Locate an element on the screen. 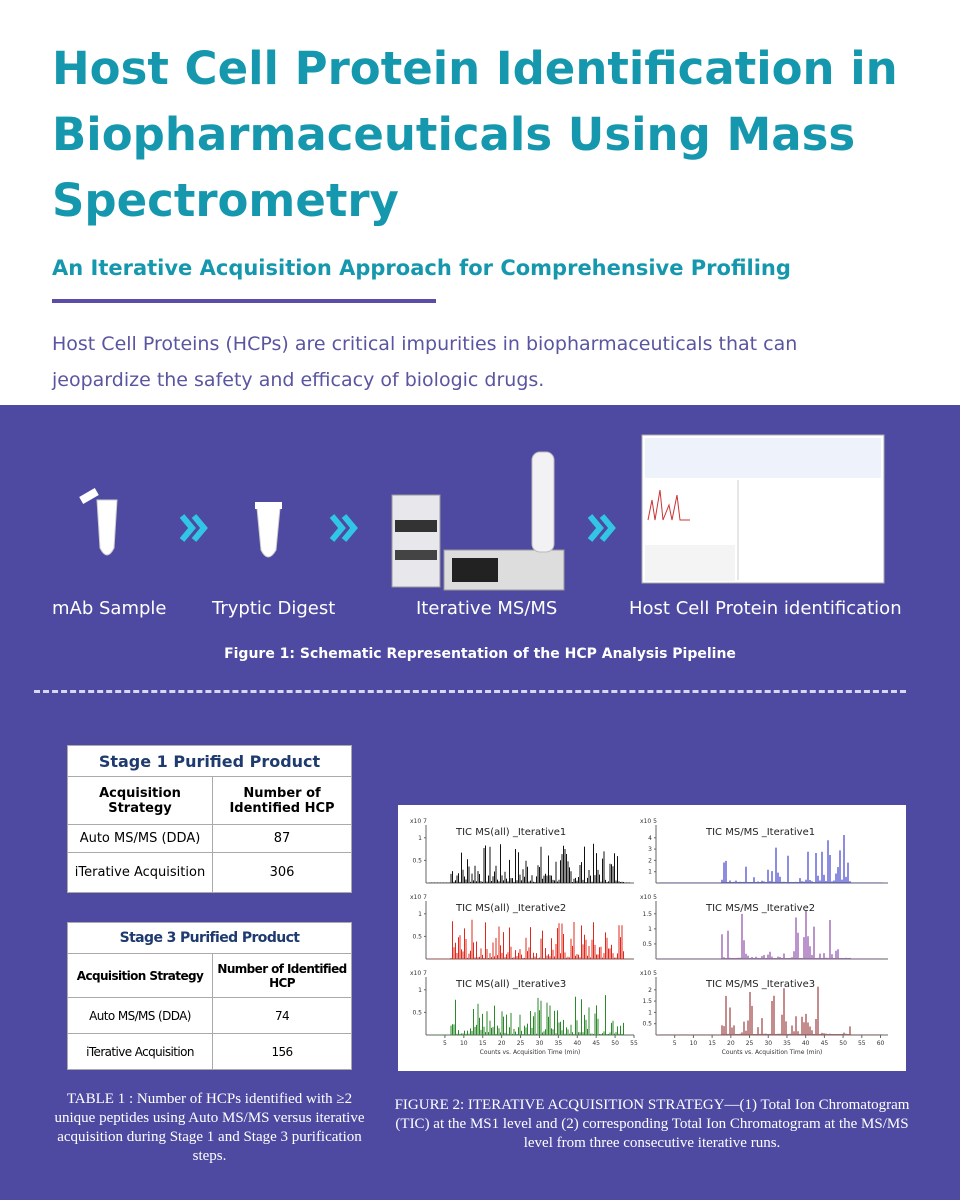 Image resolution: width=960 pixels, height=1200 pixels. panel-title: TIC MS/MS _Iterative1 is located at coordinates (760, 832).